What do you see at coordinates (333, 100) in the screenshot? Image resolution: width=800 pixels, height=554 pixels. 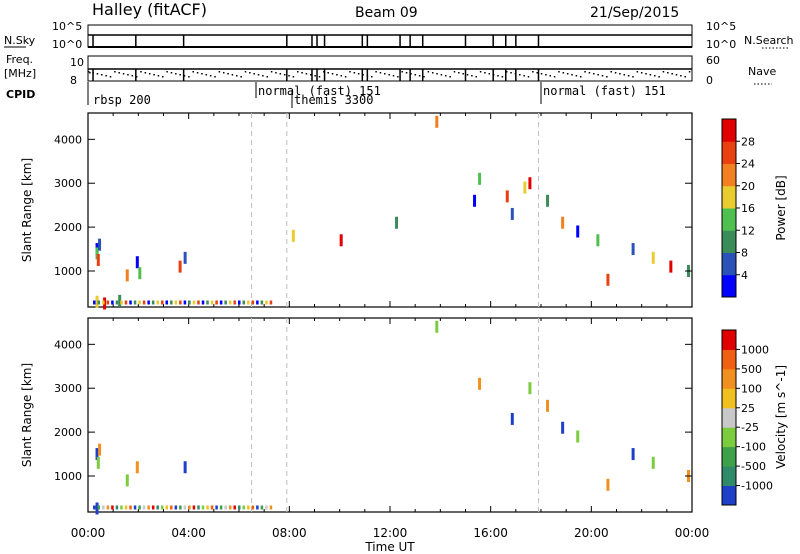 I see `cpid-segment-3: themis 3300` at bounding box center [333, 100].